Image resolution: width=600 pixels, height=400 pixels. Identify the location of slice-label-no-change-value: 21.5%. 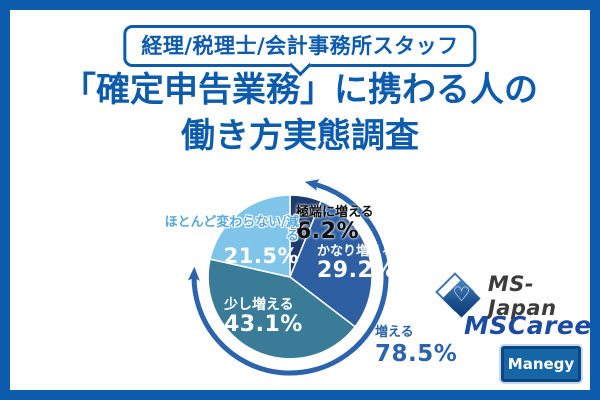
(261, 256).